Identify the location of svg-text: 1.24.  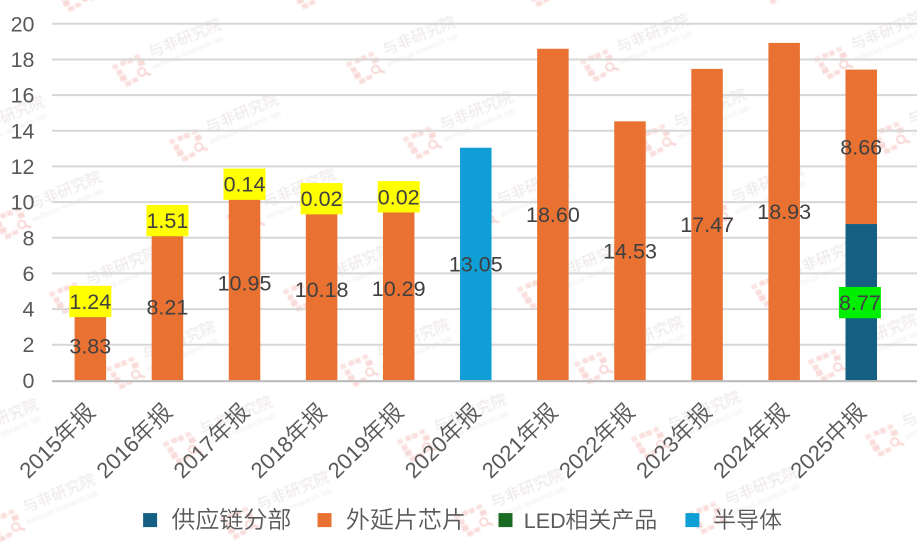
(90, 302).